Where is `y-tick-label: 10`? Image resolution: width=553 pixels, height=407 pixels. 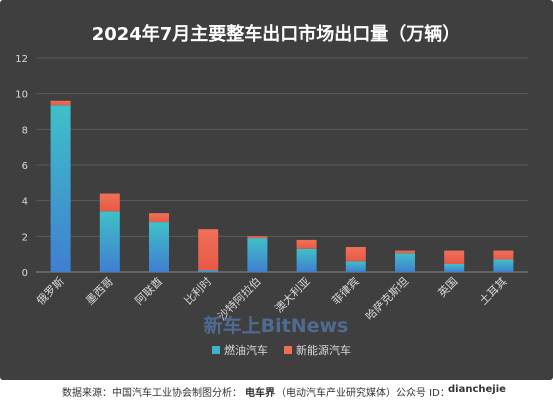 y-tick-label: 10 is located at coordinates (21, 95).